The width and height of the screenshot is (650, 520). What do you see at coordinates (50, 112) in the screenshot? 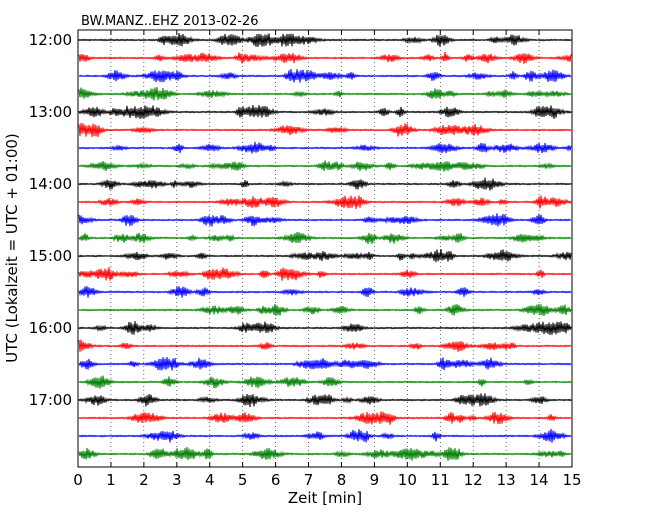
I see `y-tick-label: 13:00` at bounding box center [50, 112].